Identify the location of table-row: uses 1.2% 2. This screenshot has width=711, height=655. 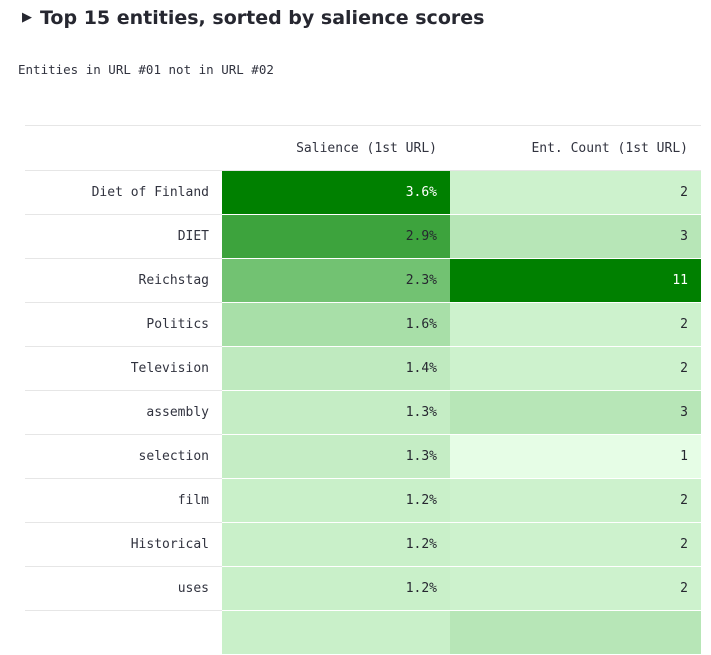
(363, 588).